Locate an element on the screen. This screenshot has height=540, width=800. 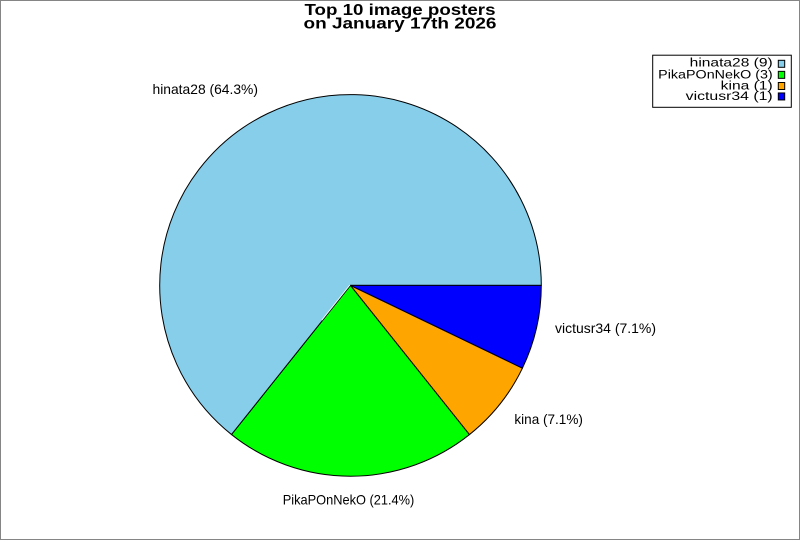
svg-text: hinata28 (64.3%) is located at coordinates (206, 89).